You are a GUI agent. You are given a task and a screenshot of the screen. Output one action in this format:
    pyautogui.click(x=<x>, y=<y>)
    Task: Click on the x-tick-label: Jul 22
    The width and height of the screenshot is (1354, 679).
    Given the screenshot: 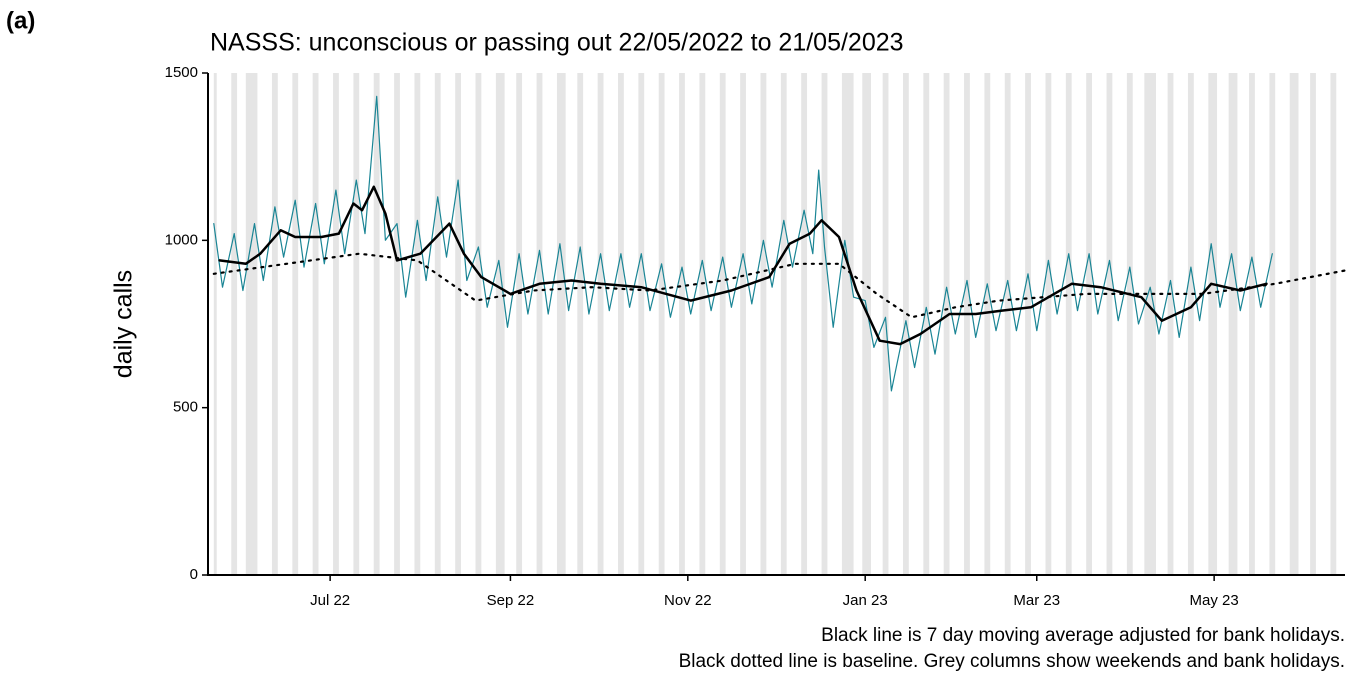 What is the action you would take?
    pyautogui.click(x=330, y=600)
    